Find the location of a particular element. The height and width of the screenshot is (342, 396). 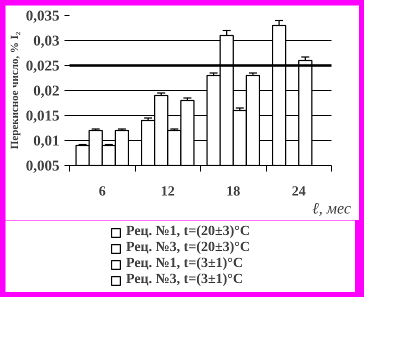

y-axis-title: Перекисное число, % I₂ is located at coordinates (14, 90).